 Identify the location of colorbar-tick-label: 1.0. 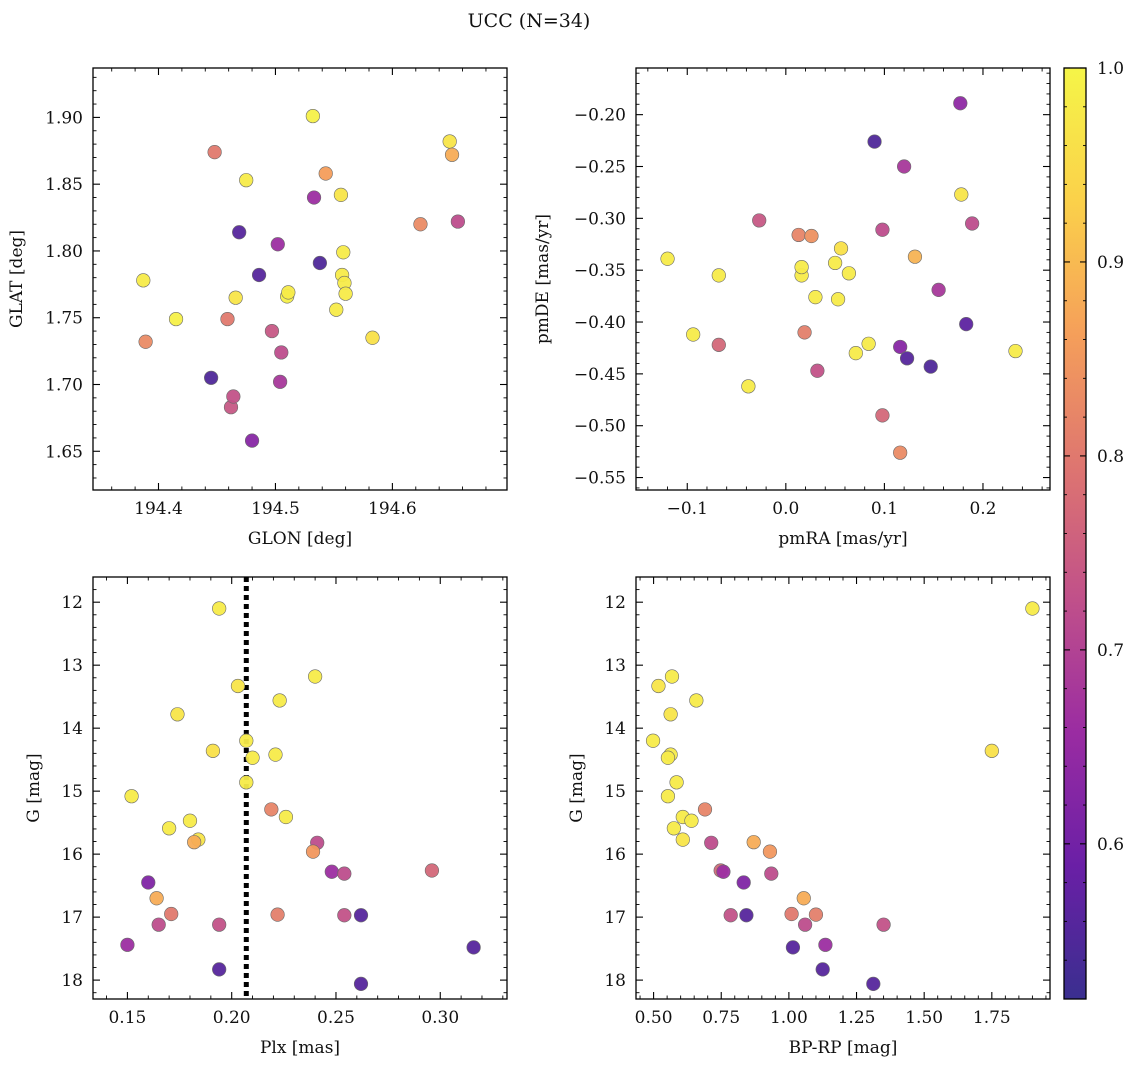
(1110, 69).